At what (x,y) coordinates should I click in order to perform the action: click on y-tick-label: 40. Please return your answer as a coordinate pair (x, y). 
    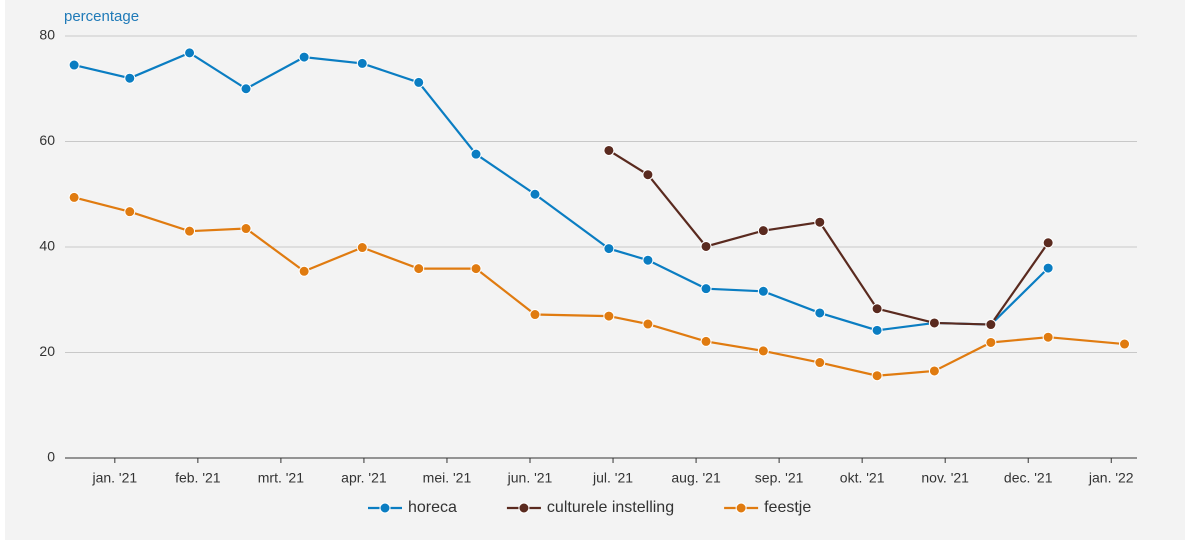
    Looking at the image, I should click on (47, 246).